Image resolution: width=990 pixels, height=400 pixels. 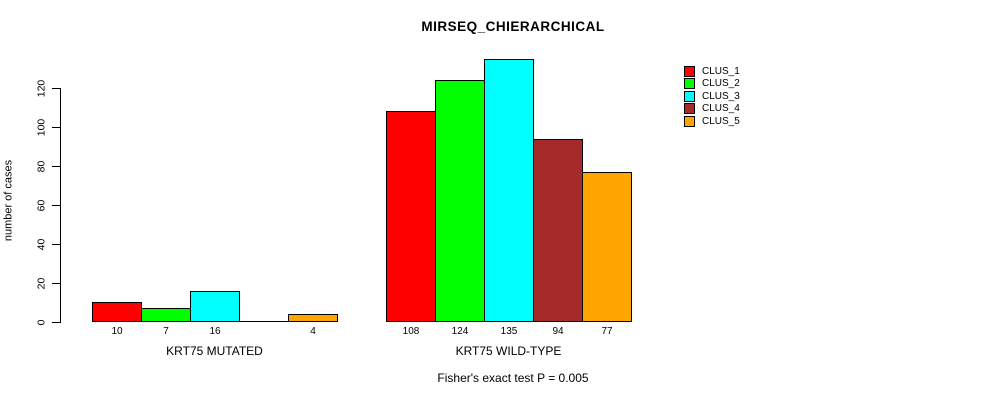 What do you see at coordinates (721, 121) in the screenshot?
I see `legend-label: CLUS_5` at bounding box center [721, 121].